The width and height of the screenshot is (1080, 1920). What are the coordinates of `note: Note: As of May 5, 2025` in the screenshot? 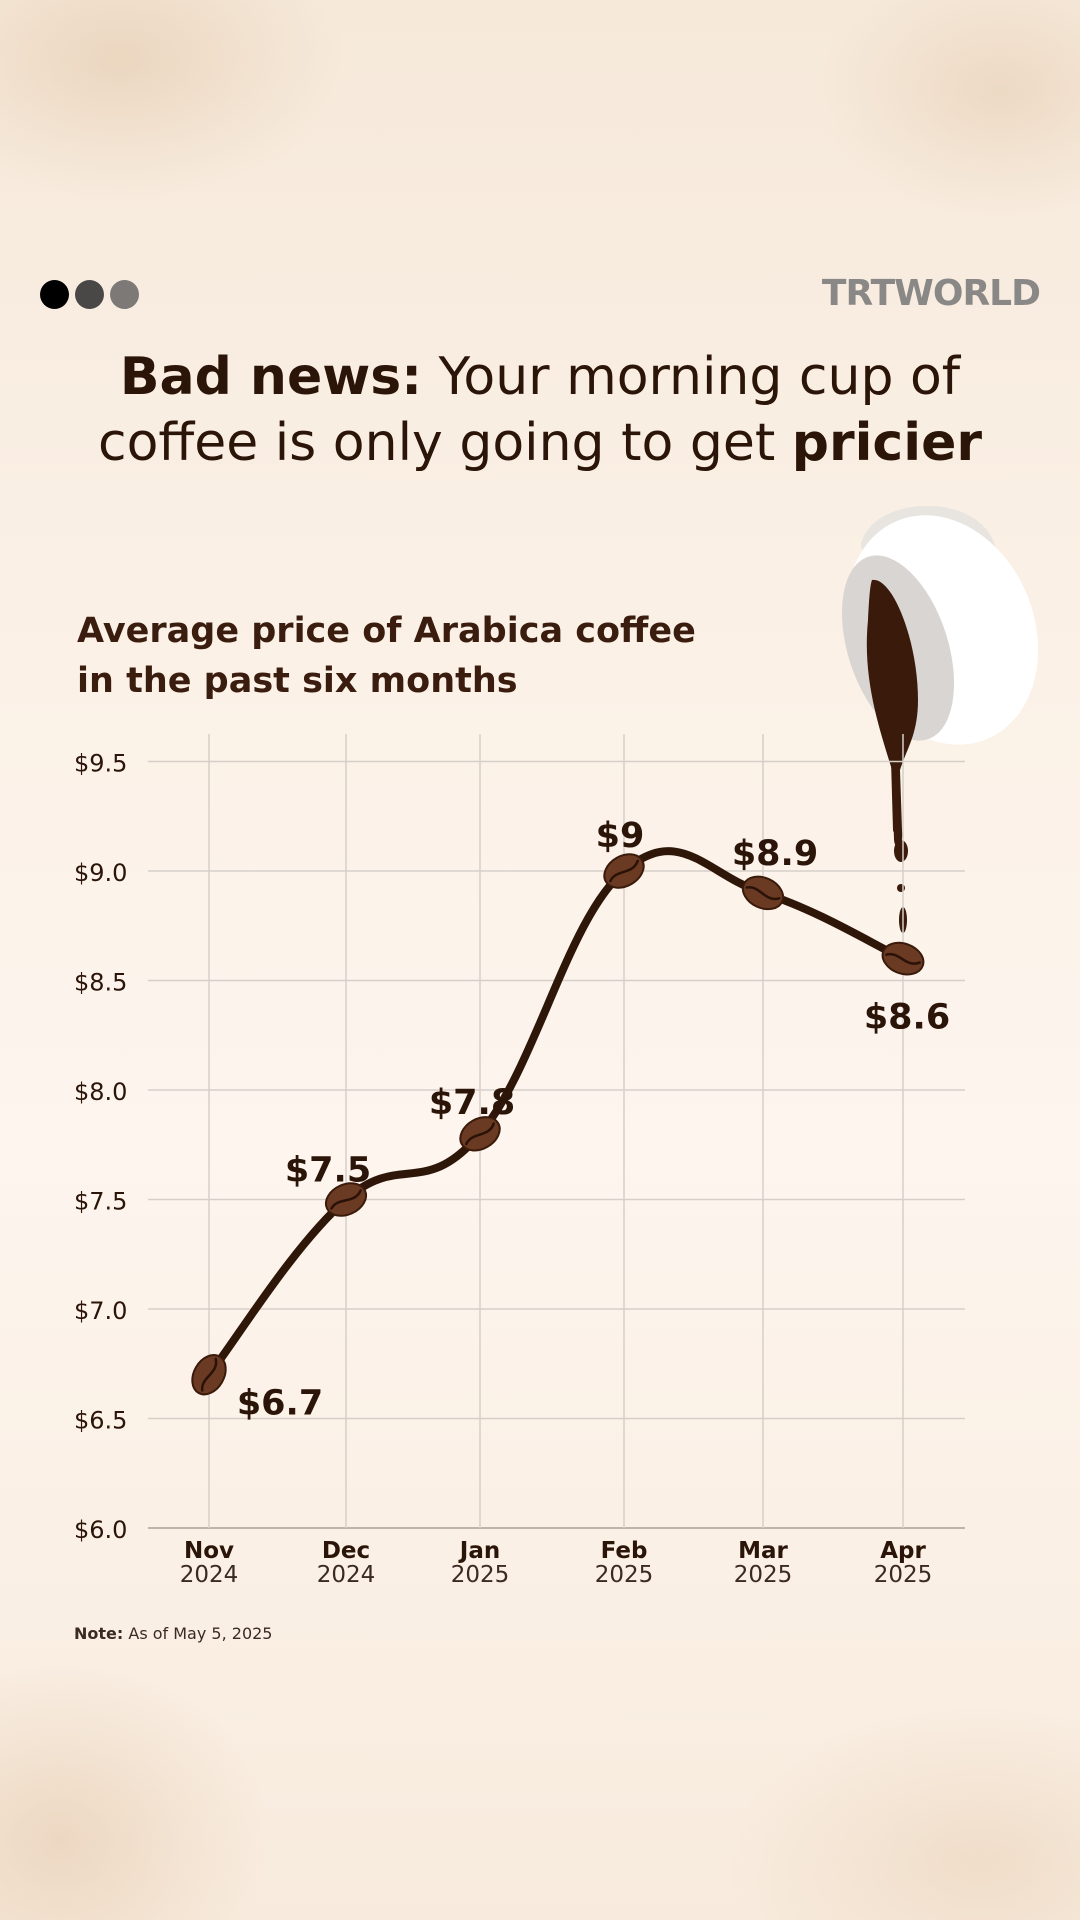 It's located at (173, 1633).